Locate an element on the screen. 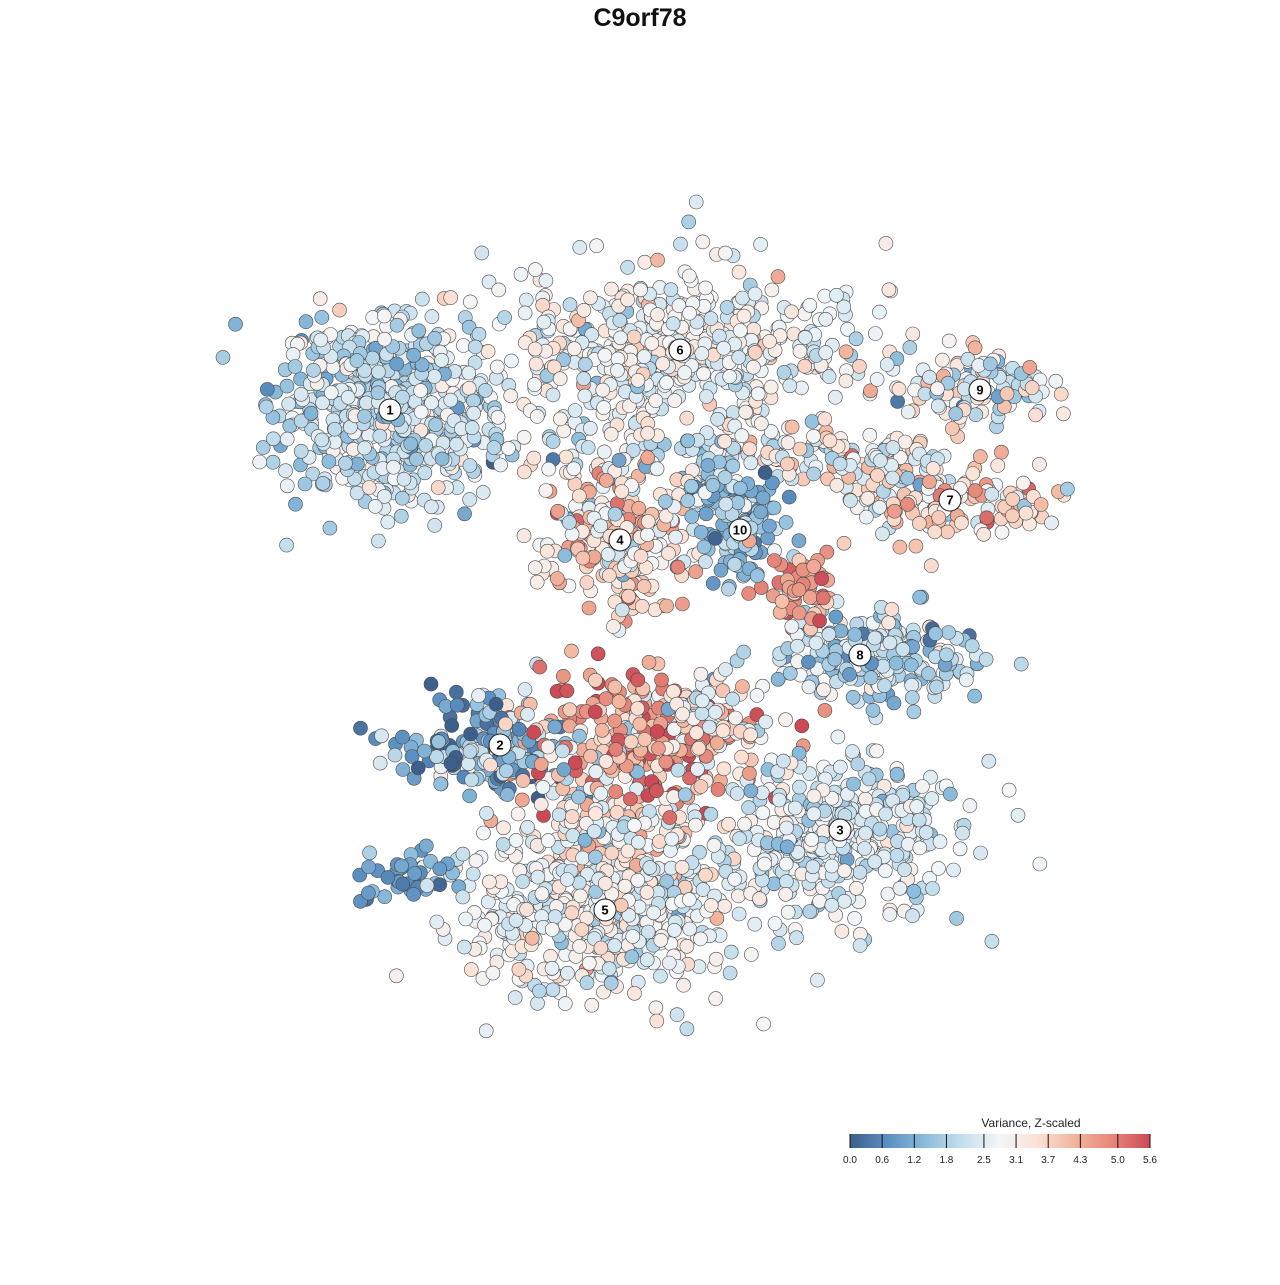 This screenshot has width=1280, height=1285. cluster-label-10: 10 is located at coordinates (740, 530).